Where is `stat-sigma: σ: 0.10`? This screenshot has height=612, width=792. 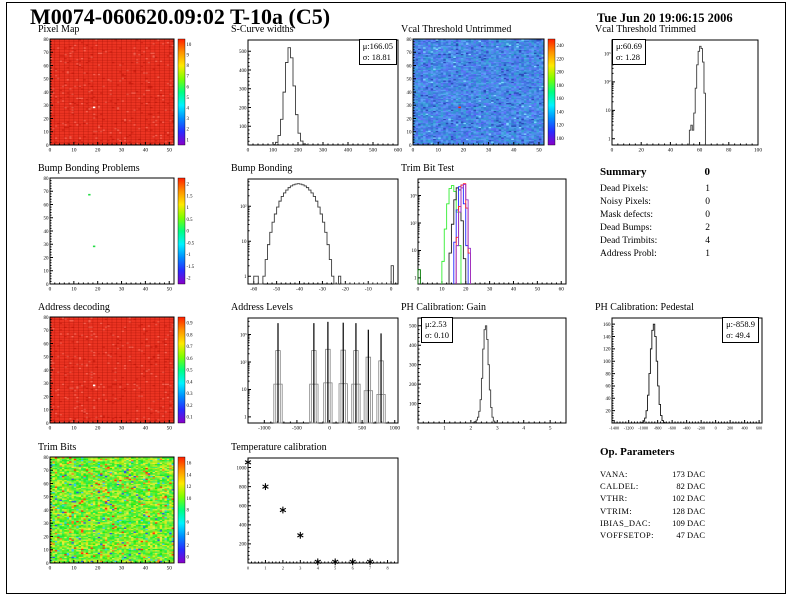
stat-sigma: σ: 0.10 is located at coordinates (437, 335).